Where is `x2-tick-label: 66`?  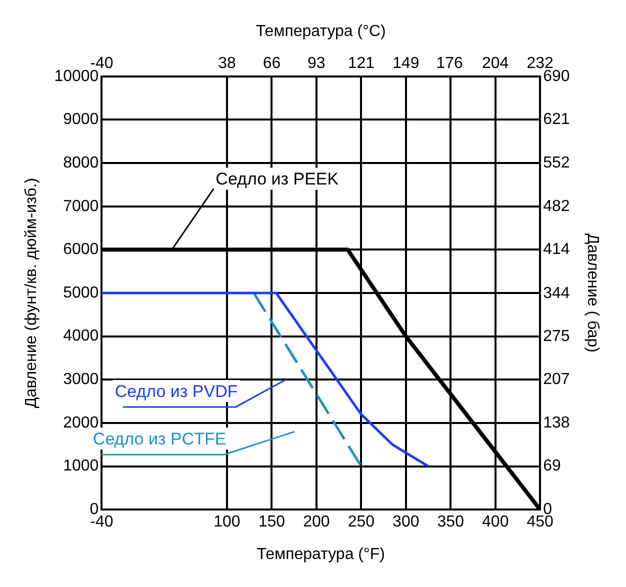 x2-tick-label: 66 is located at coordinates (271, 63).